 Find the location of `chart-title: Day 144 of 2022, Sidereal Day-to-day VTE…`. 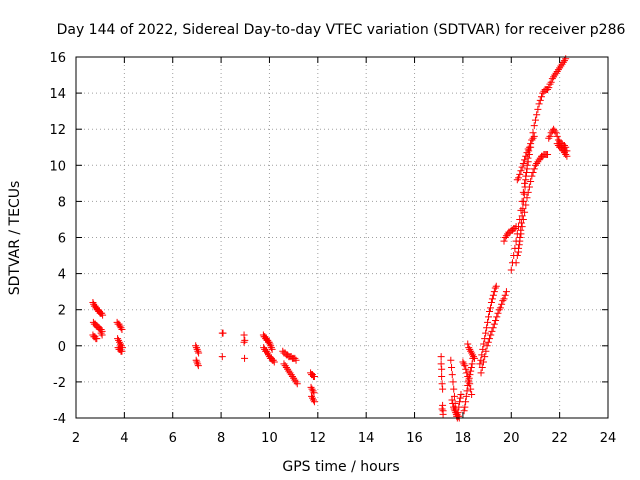

chart-title: Day 144 of 2022, Sidereal Day-to-day VTE… is located at coordinates (341, 30).